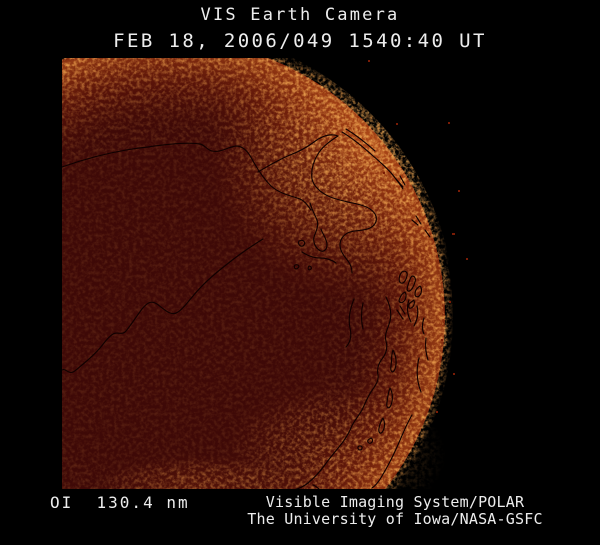 The width and height of the screenshot is (600, 545). Describe the element at coordinates (395, 502) in the screenshot. I see `credit-instrument: Visible Imaging System/POLAR` at that location.